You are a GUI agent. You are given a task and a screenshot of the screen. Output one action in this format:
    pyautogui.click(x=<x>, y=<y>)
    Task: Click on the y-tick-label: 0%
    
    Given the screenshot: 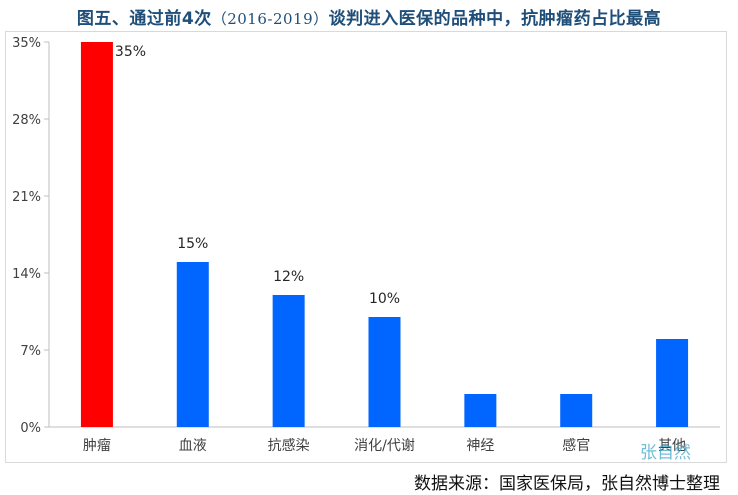 What is the action you would take?
    pyautogui.click(x=30, y=428)
    